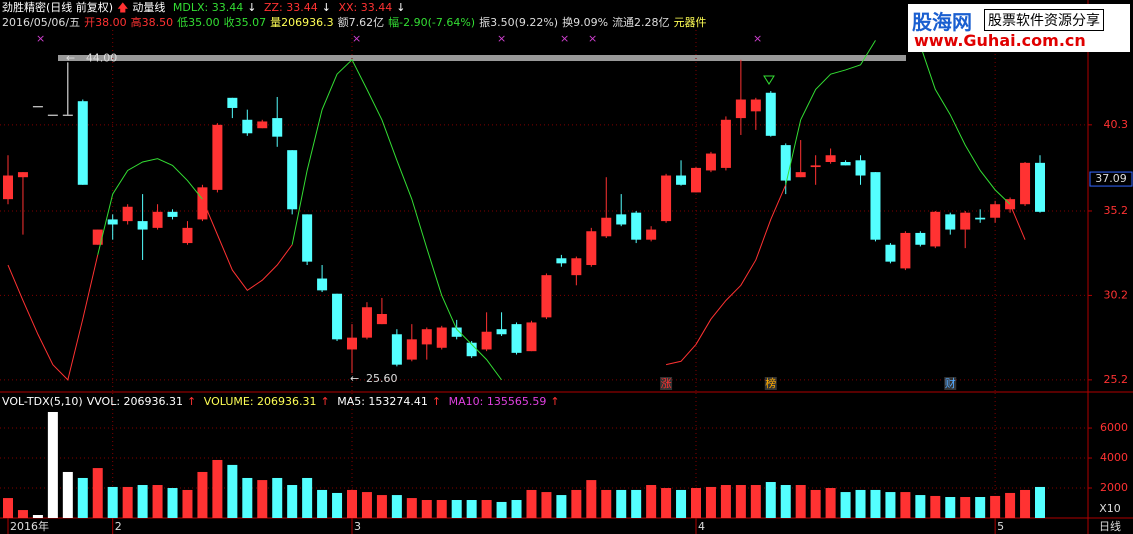  Describe the element at coordinates (382, 401) in the screenshot. I see `ma5: MA5: 153274.41` at that location.